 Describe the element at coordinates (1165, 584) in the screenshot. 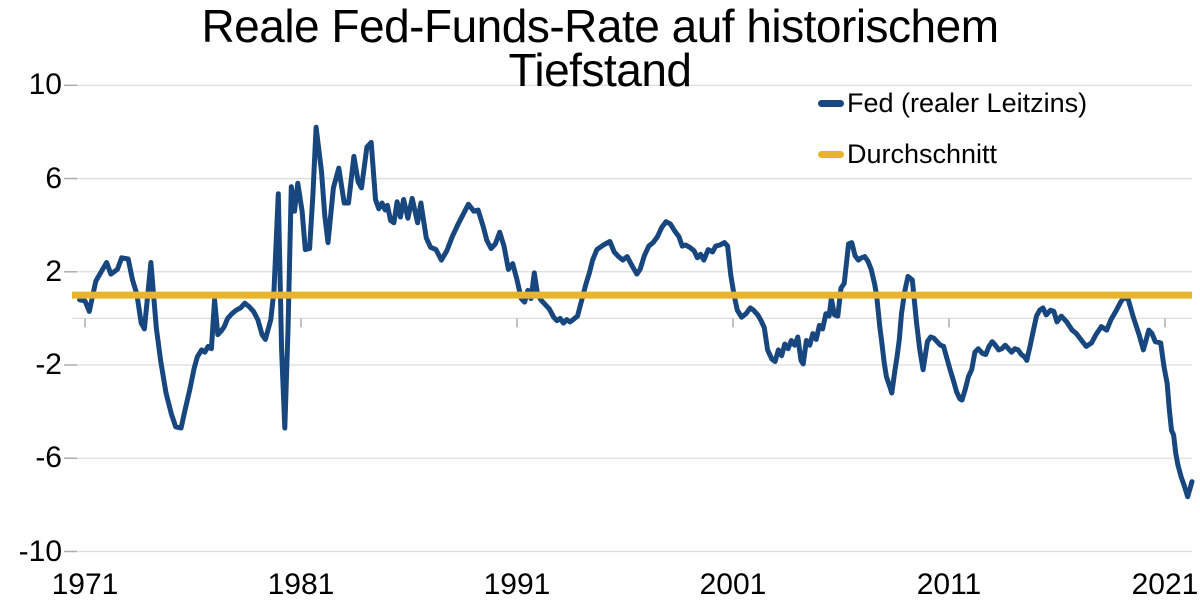

I see `x-axis-label: 2021` at that location.